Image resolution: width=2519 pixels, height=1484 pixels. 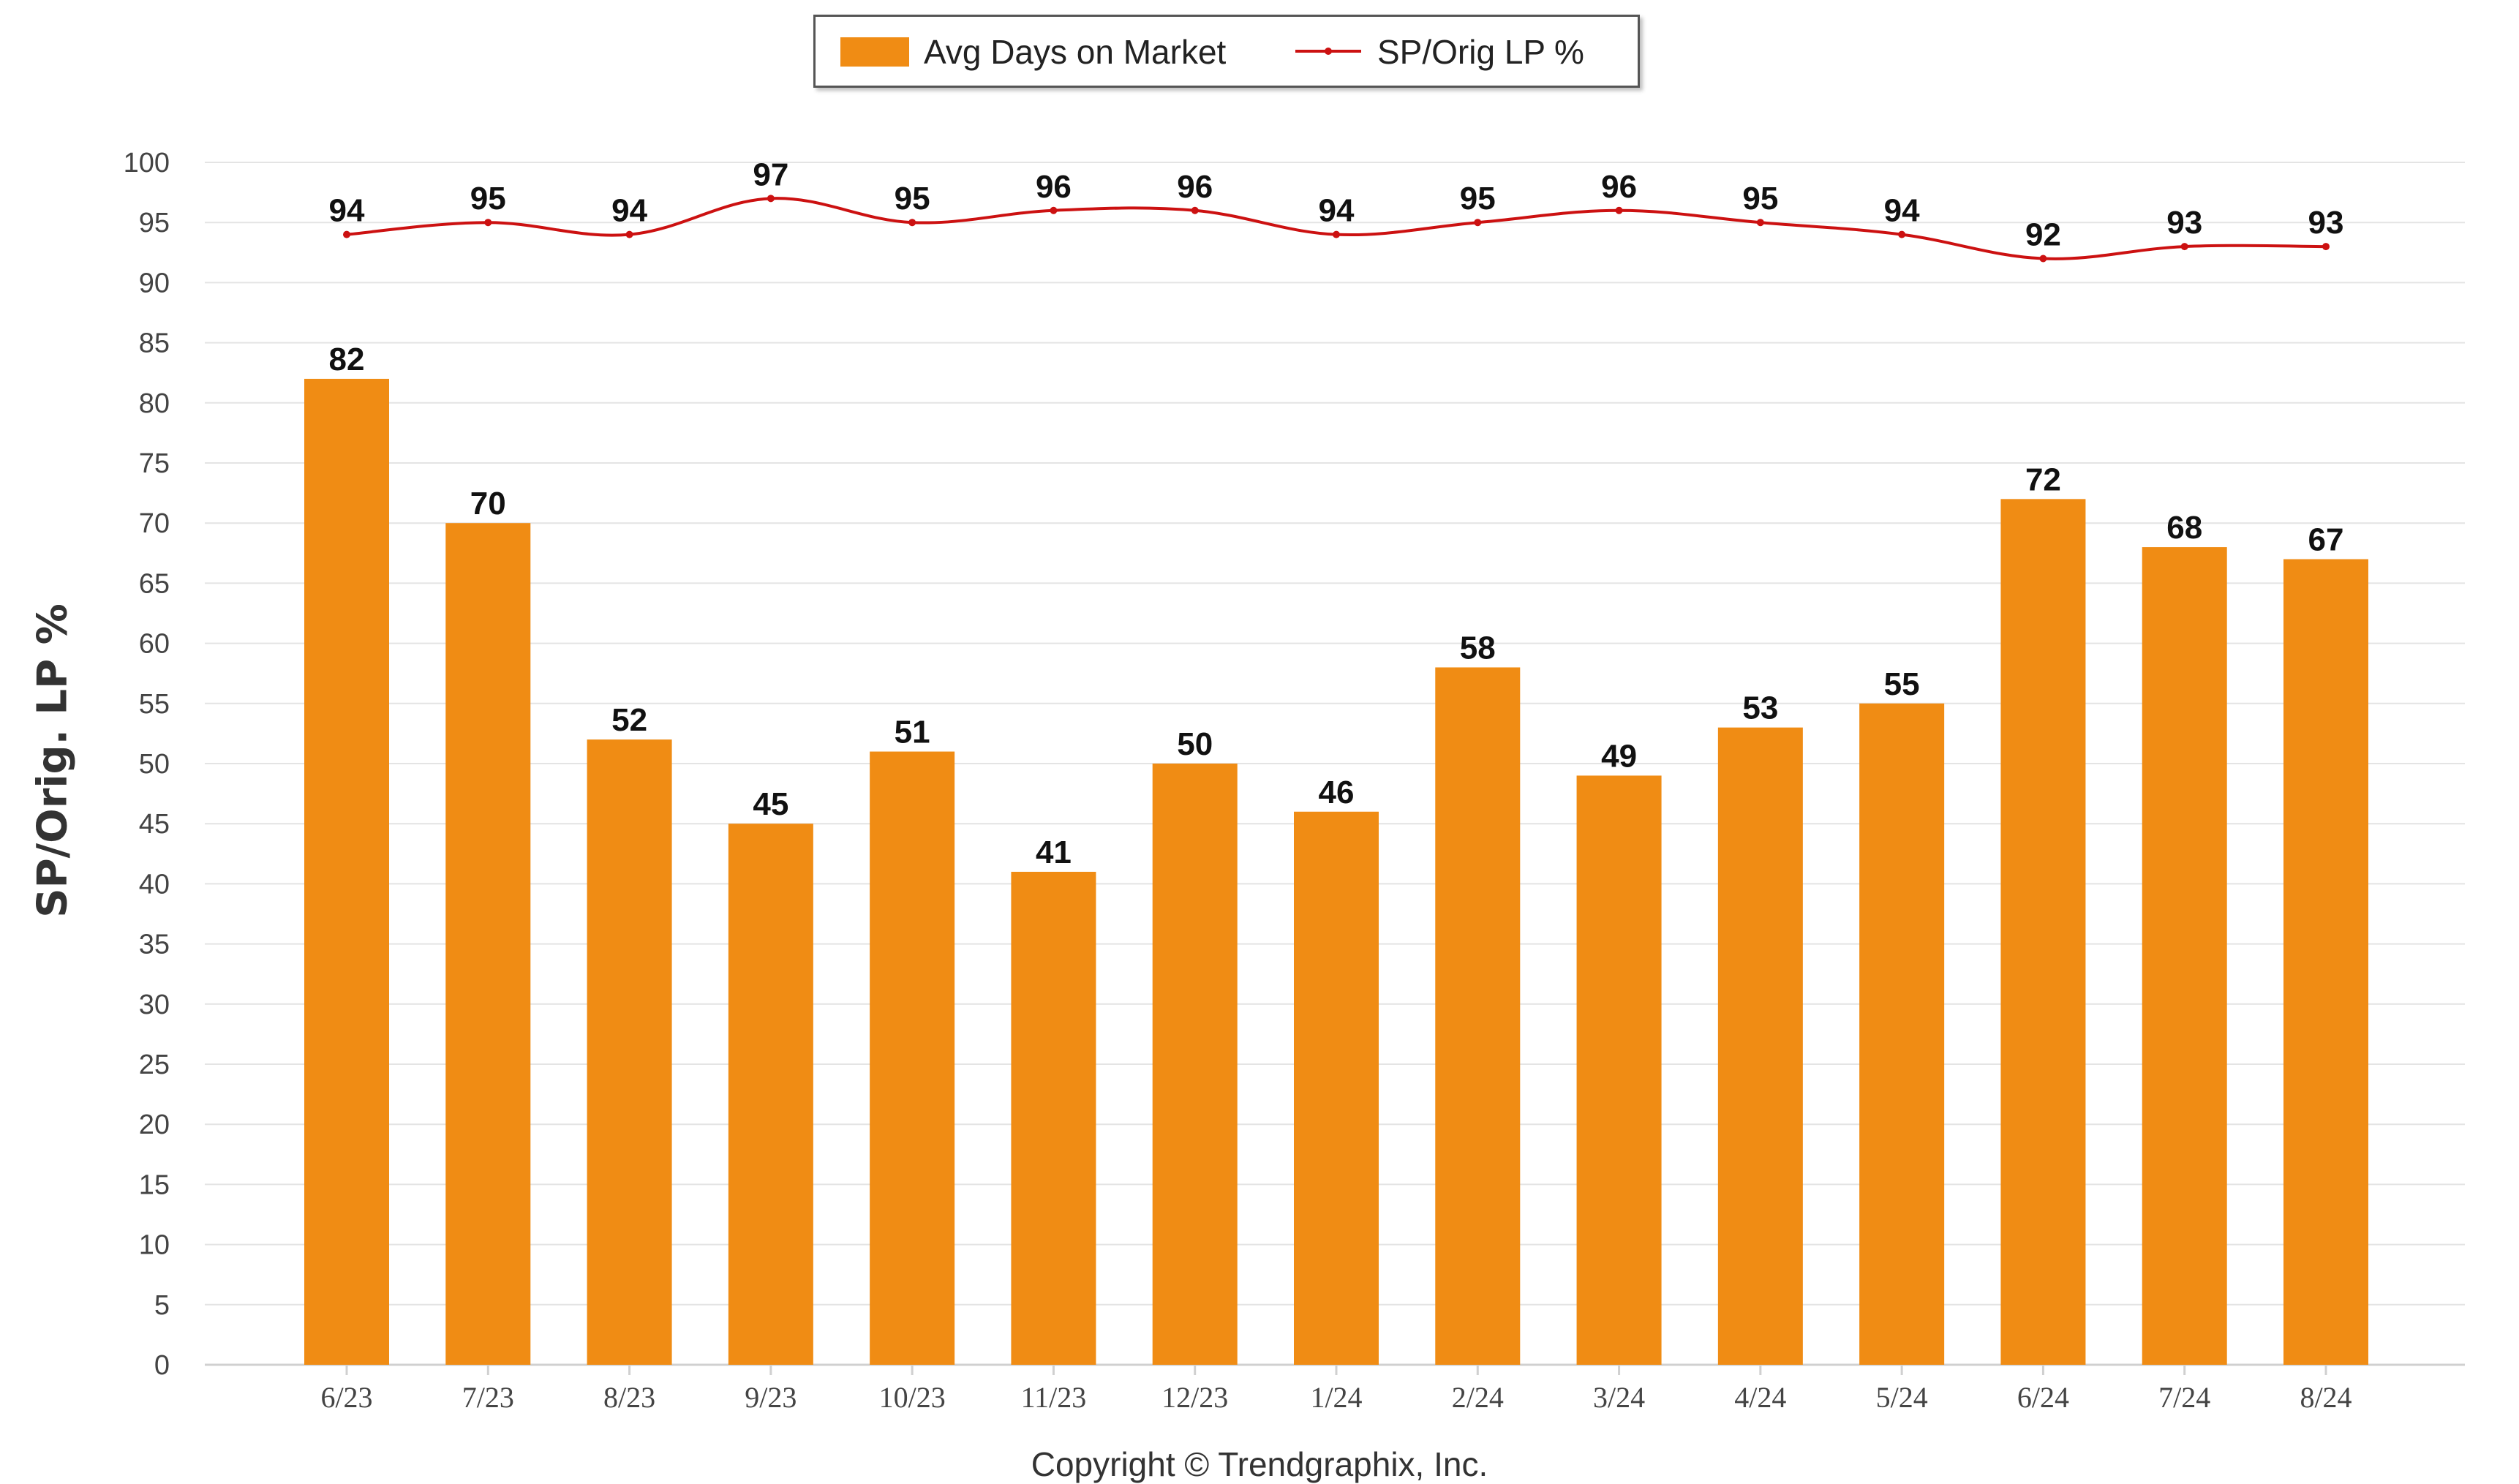 I want to click on legend-line-marker, so click(x=1328, y=51).